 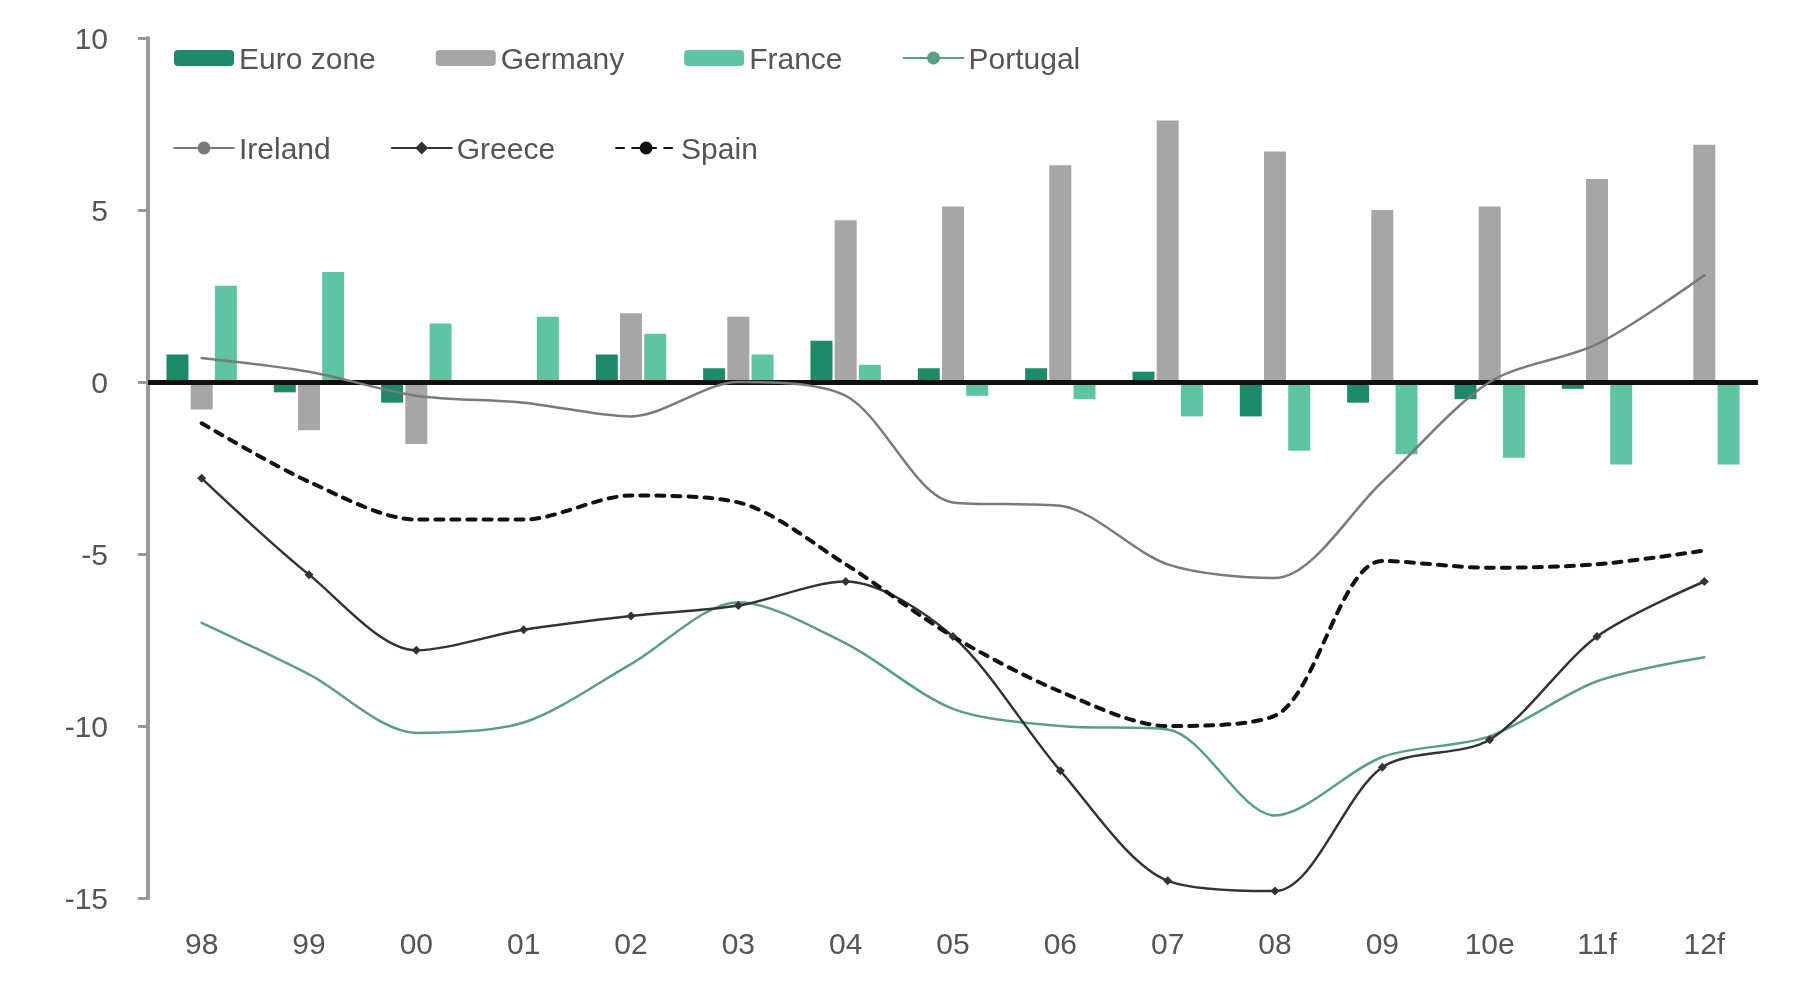 I want to click on legend-label: Spain, so click(x=719, y=148).